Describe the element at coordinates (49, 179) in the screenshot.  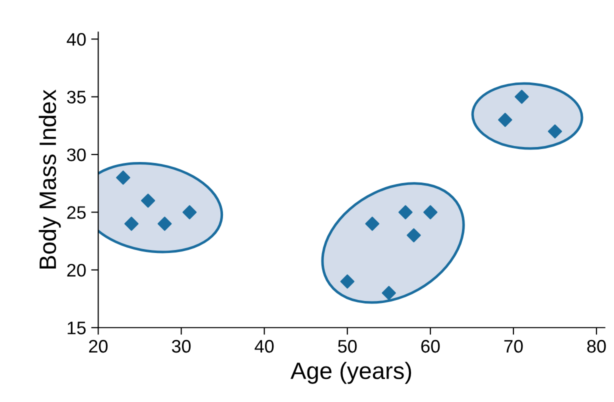
I see `y-axis-title: Body Mass Index` at that location.